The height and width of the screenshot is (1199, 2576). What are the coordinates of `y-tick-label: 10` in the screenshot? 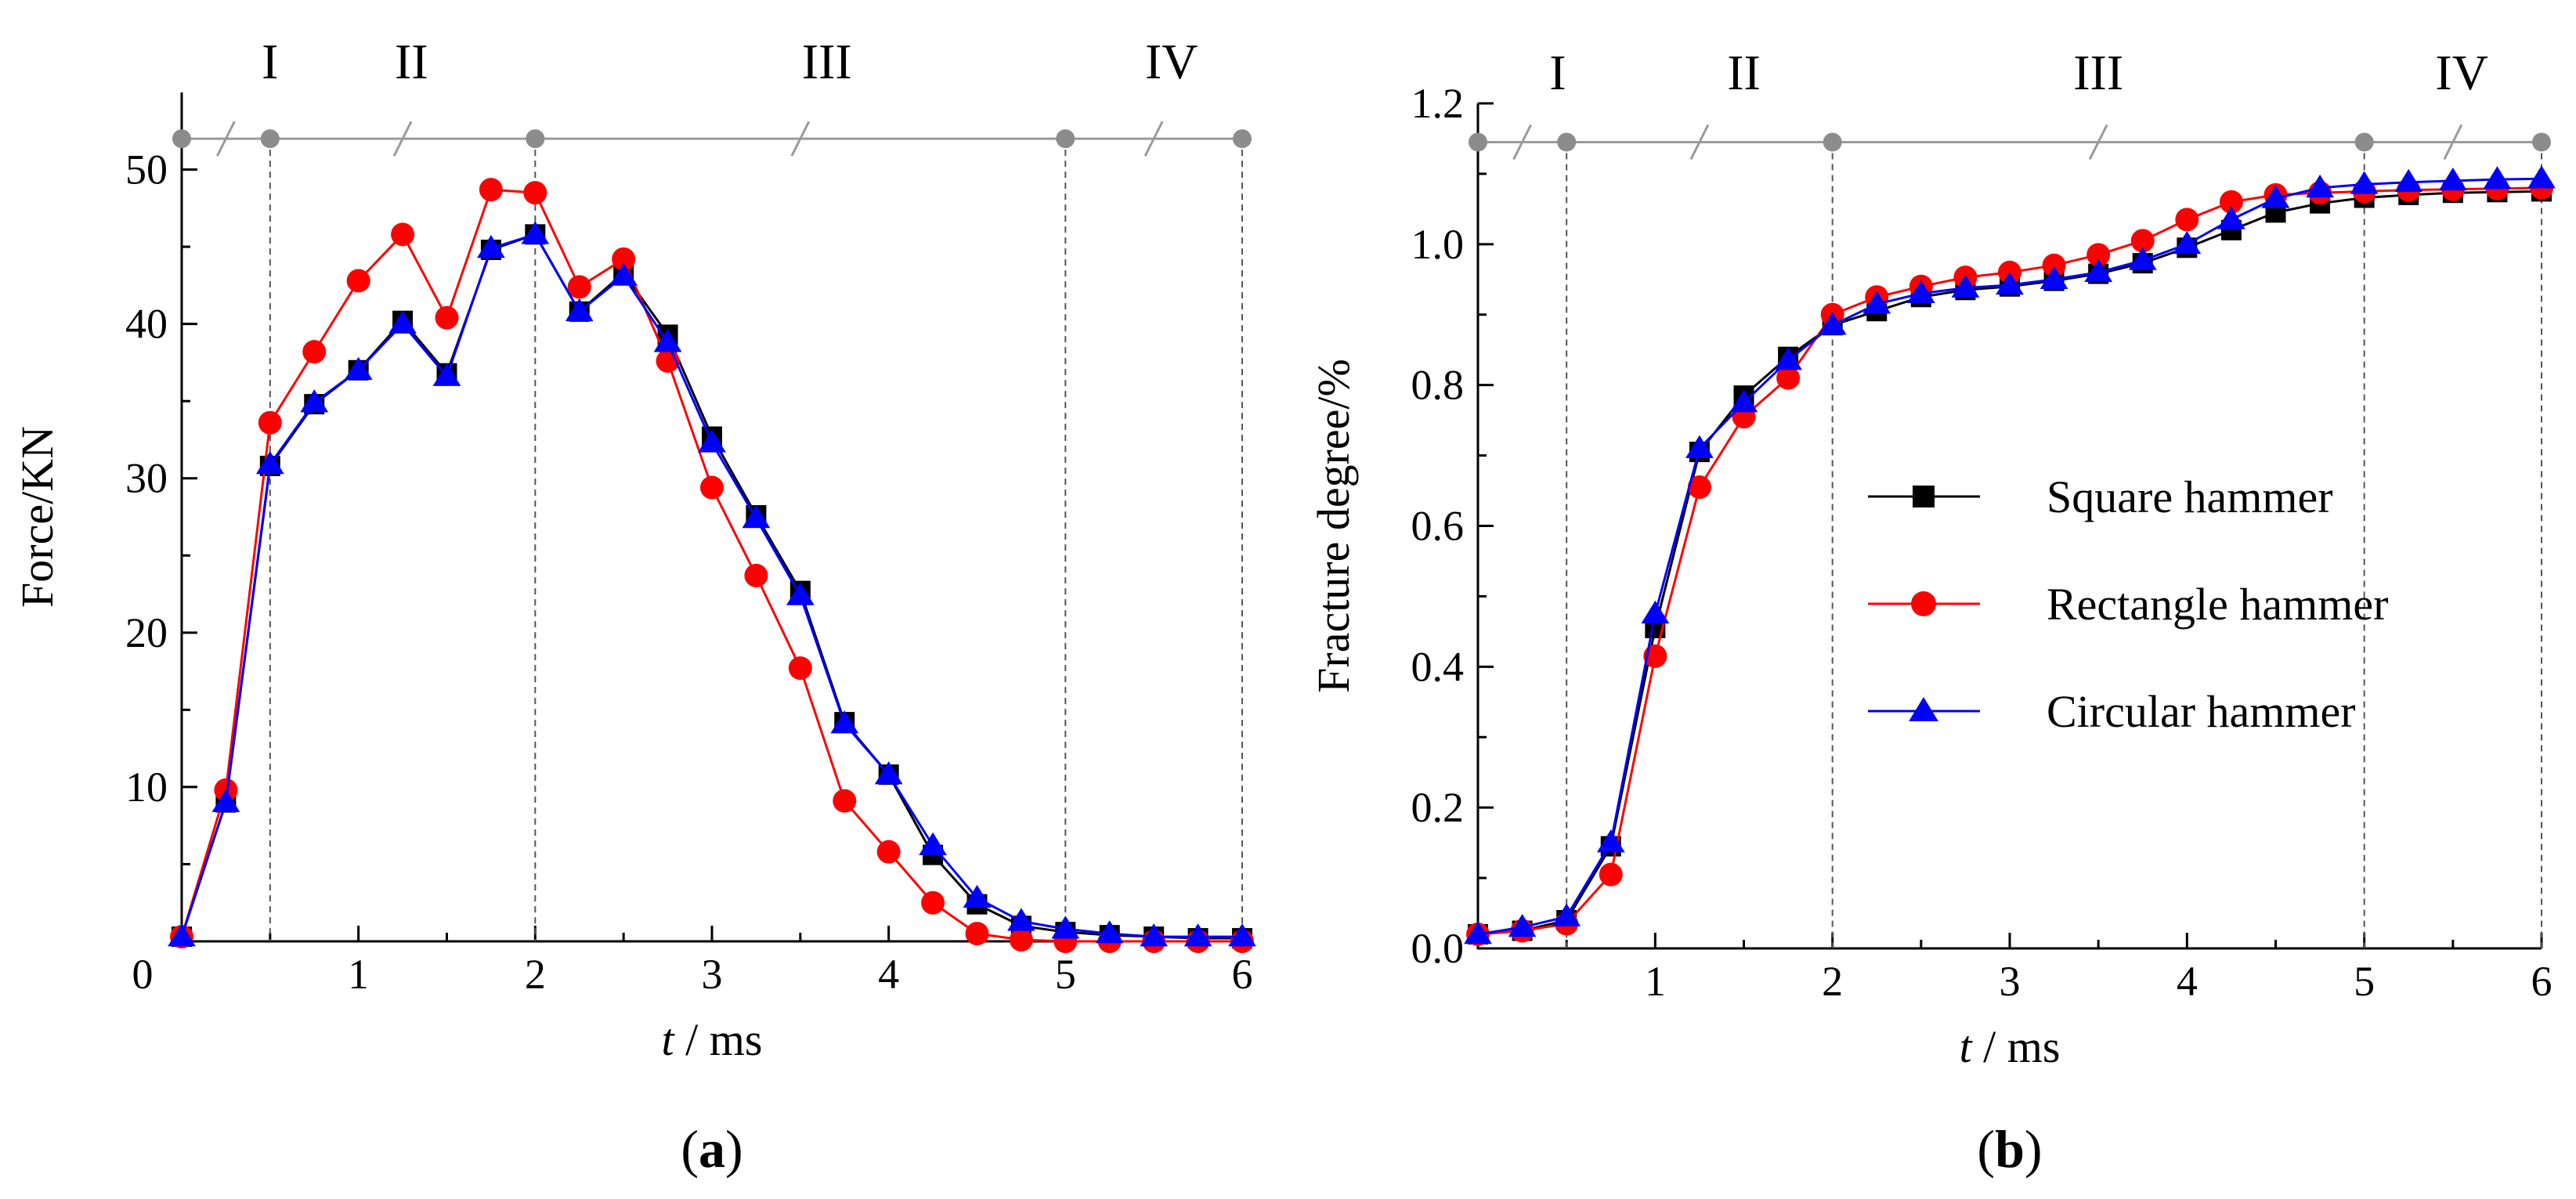 It's located at (146, 787).